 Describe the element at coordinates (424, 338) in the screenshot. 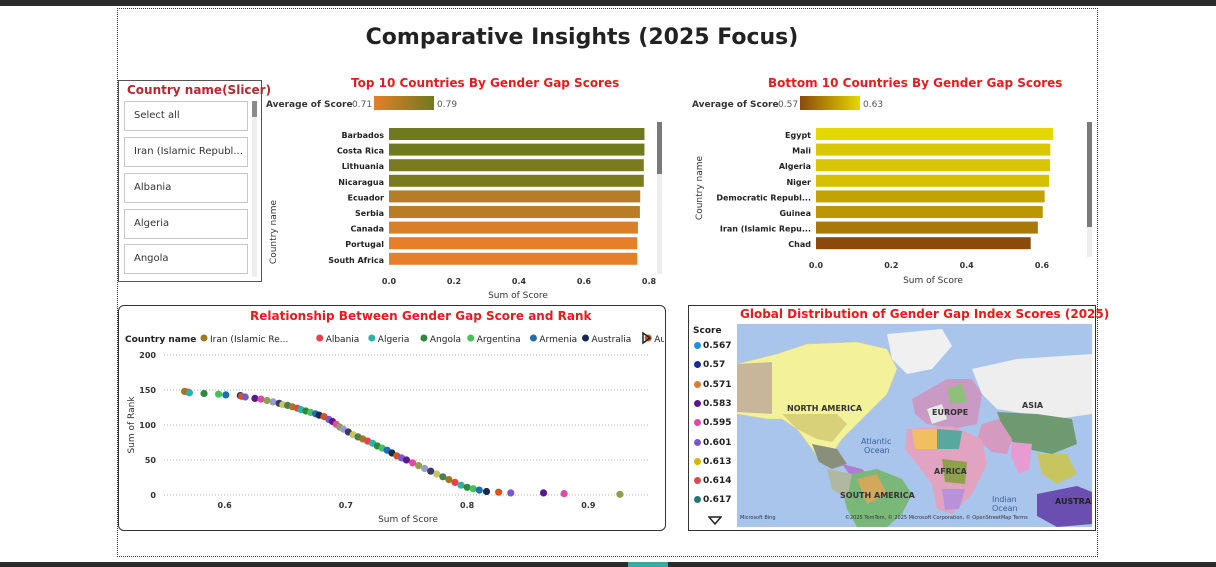

I see `legend-dot` at that location.